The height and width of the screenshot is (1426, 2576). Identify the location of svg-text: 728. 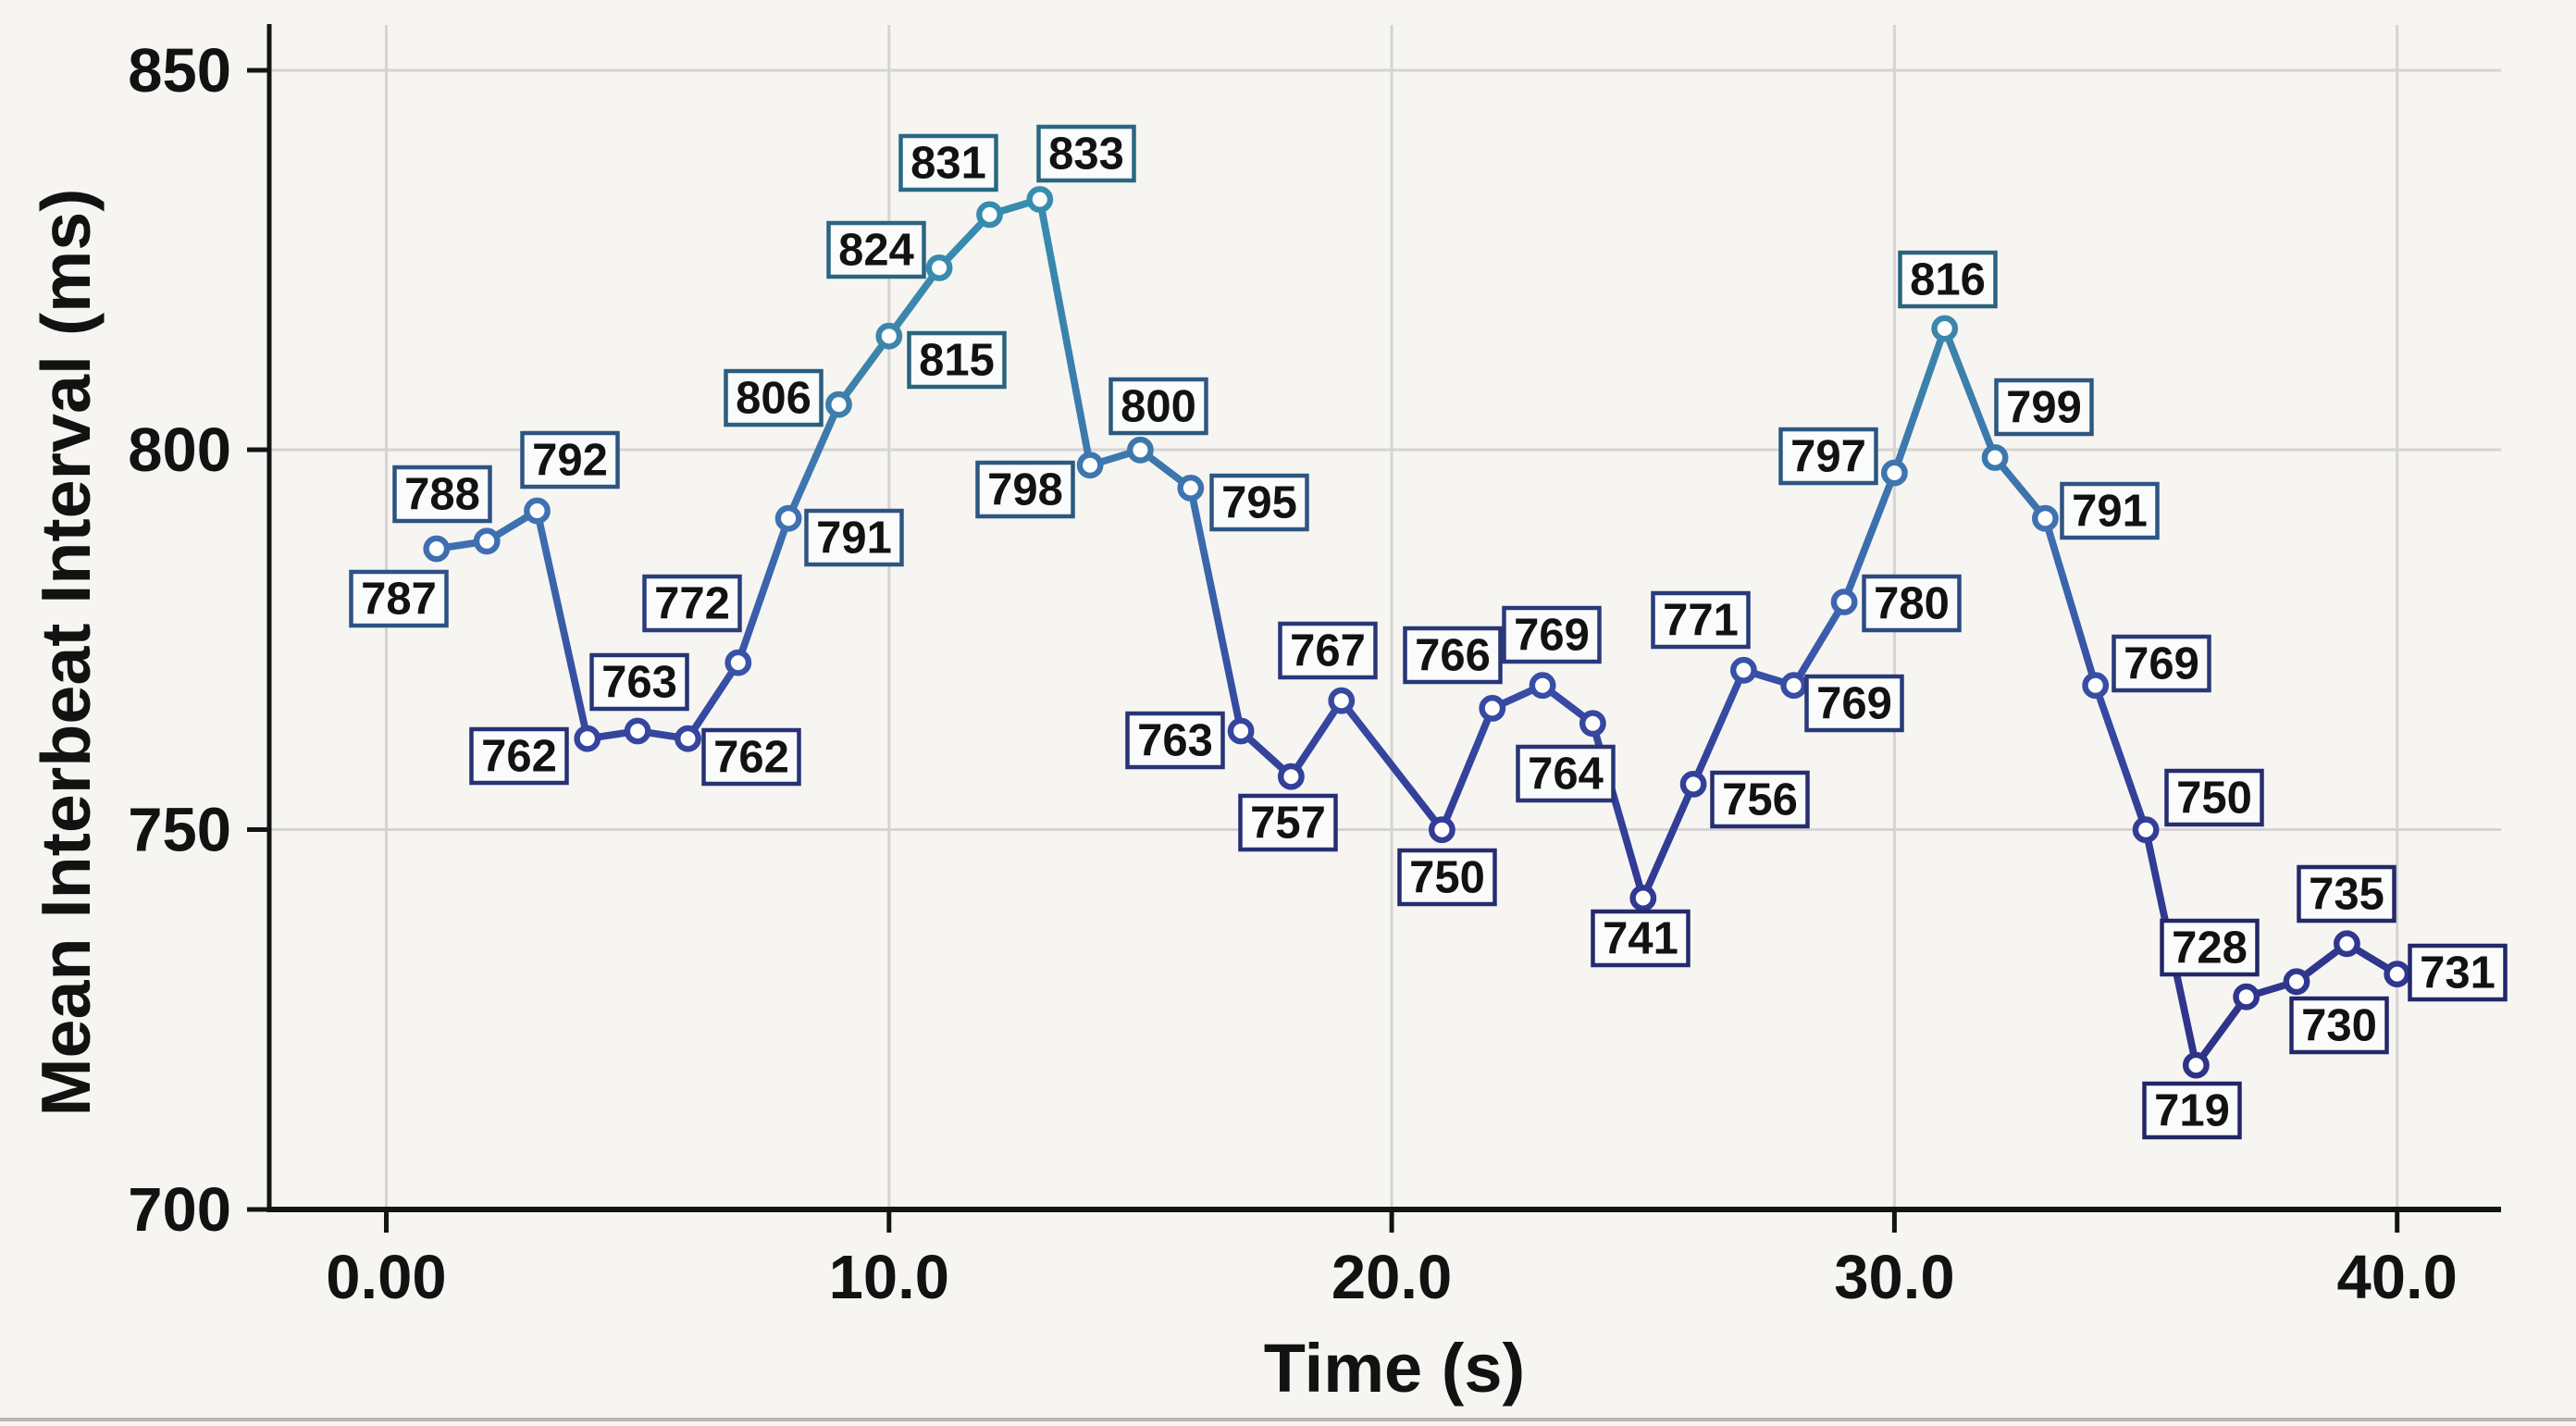
(2210, 948).